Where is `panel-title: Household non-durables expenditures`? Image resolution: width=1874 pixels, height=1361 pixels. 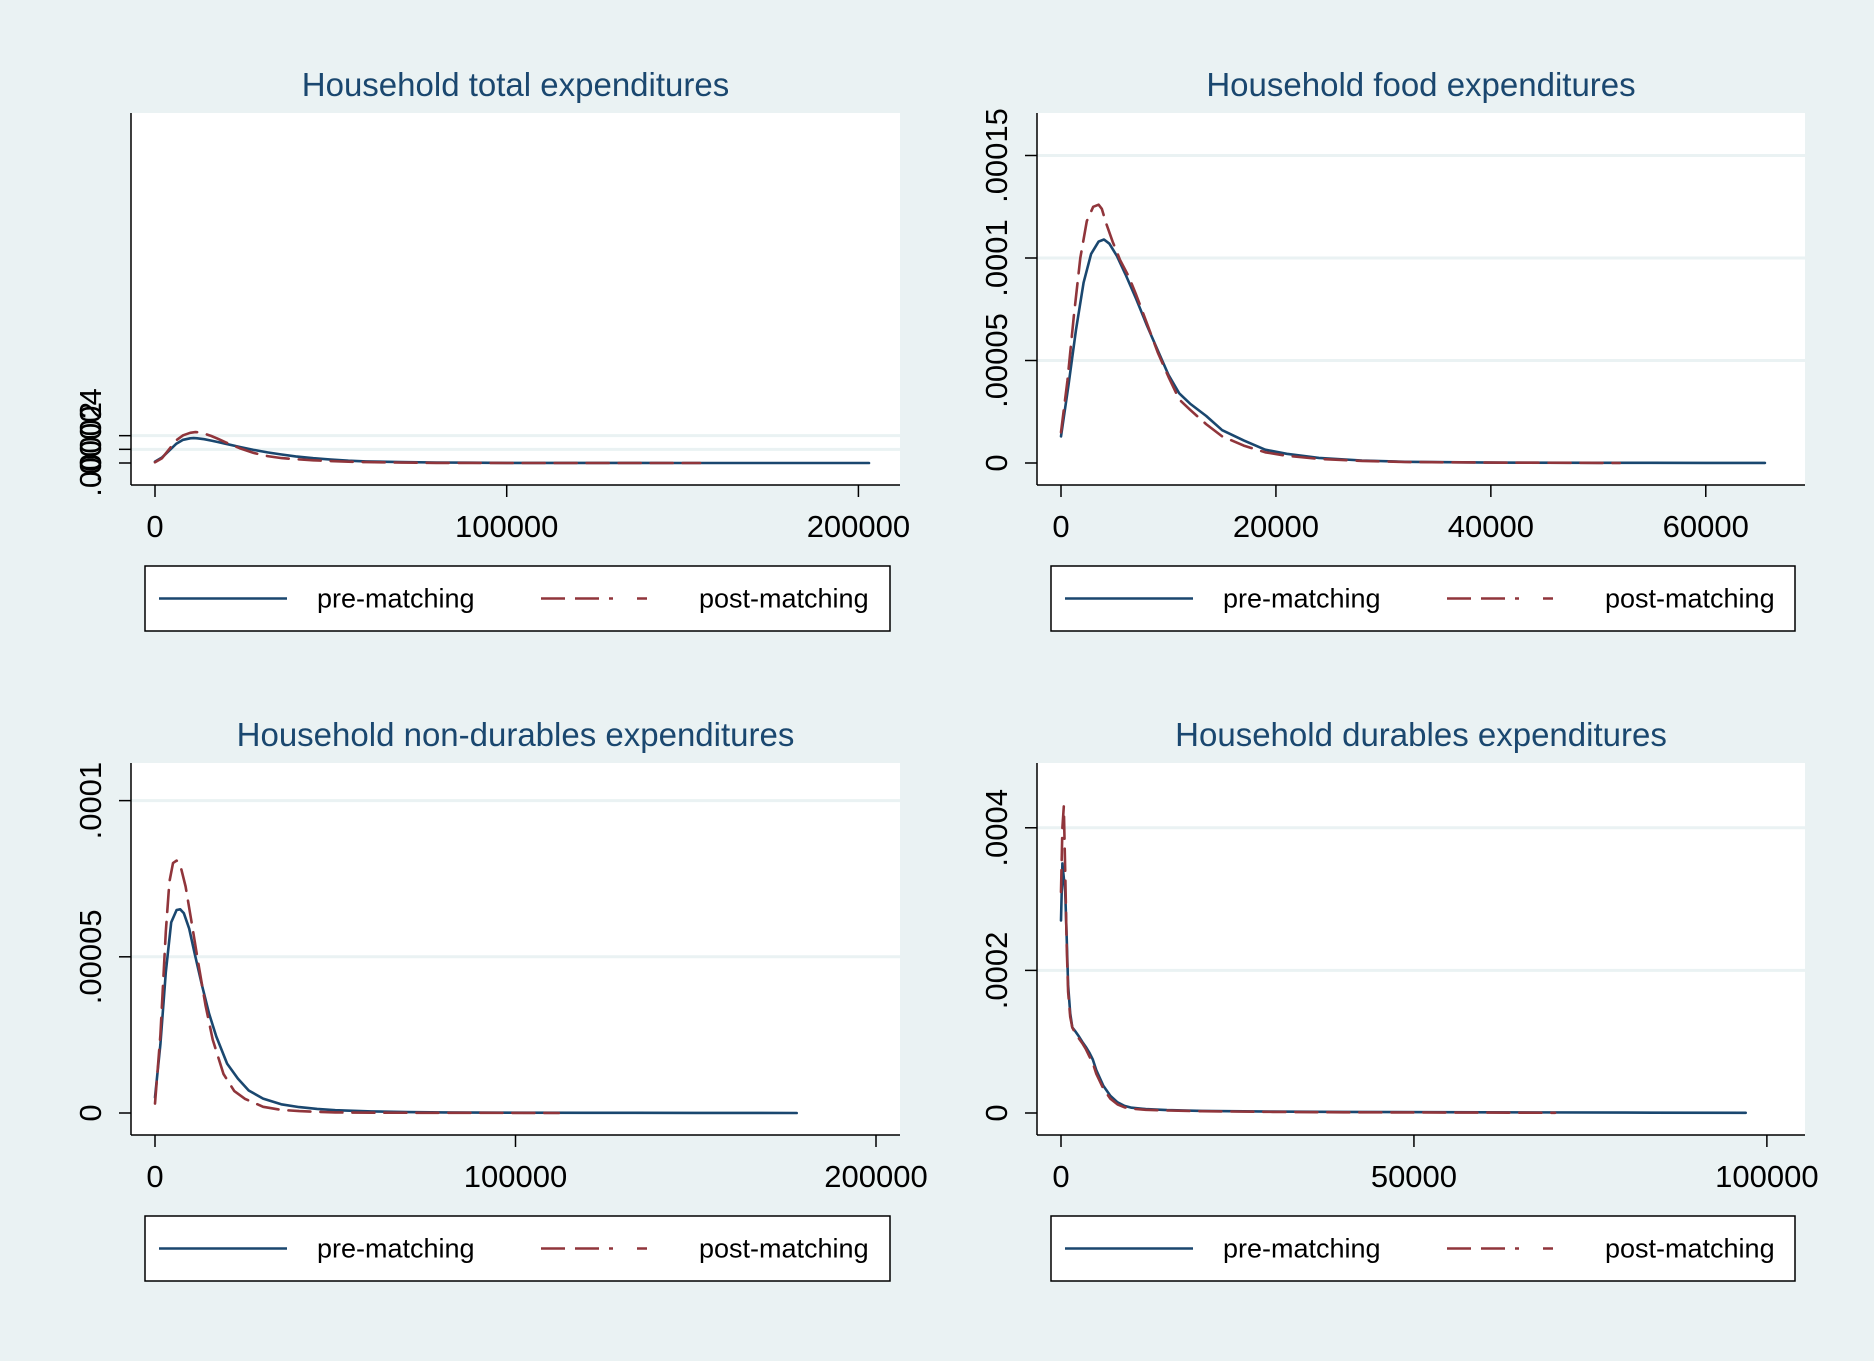 panel-title: Household non-durables expenditures is located at coordinates (516, 734).